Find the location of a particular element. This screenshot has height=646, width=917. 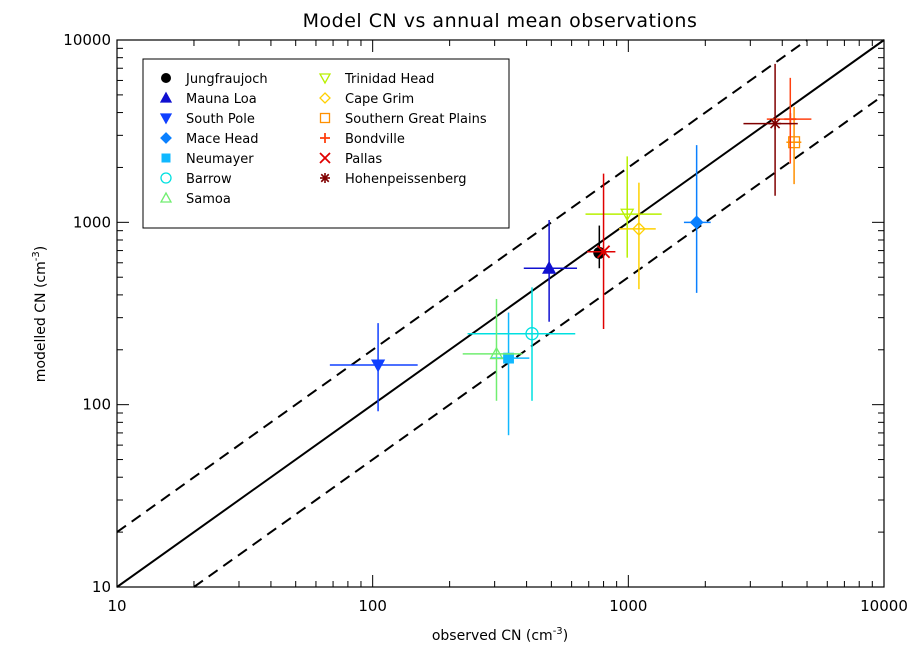

chart-title: Model CN vs annual mean observations is located at coordinates (500, 21).